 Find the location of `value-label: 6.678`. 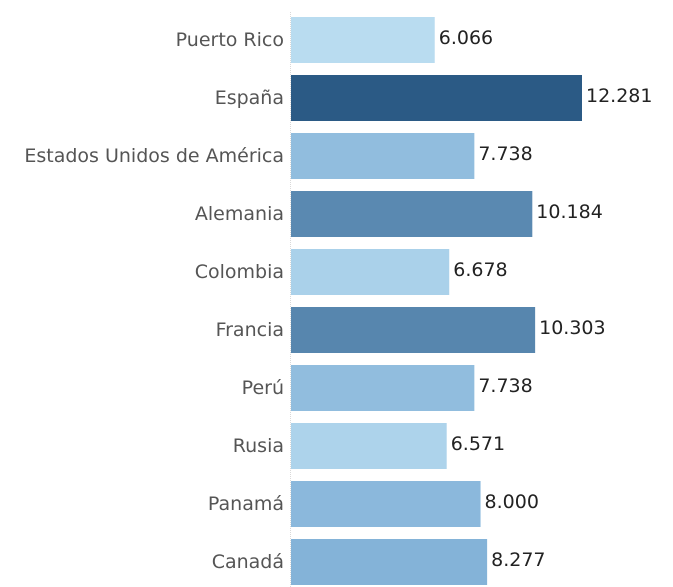

value-label: 6.678 is located at coordinates (480, 270).